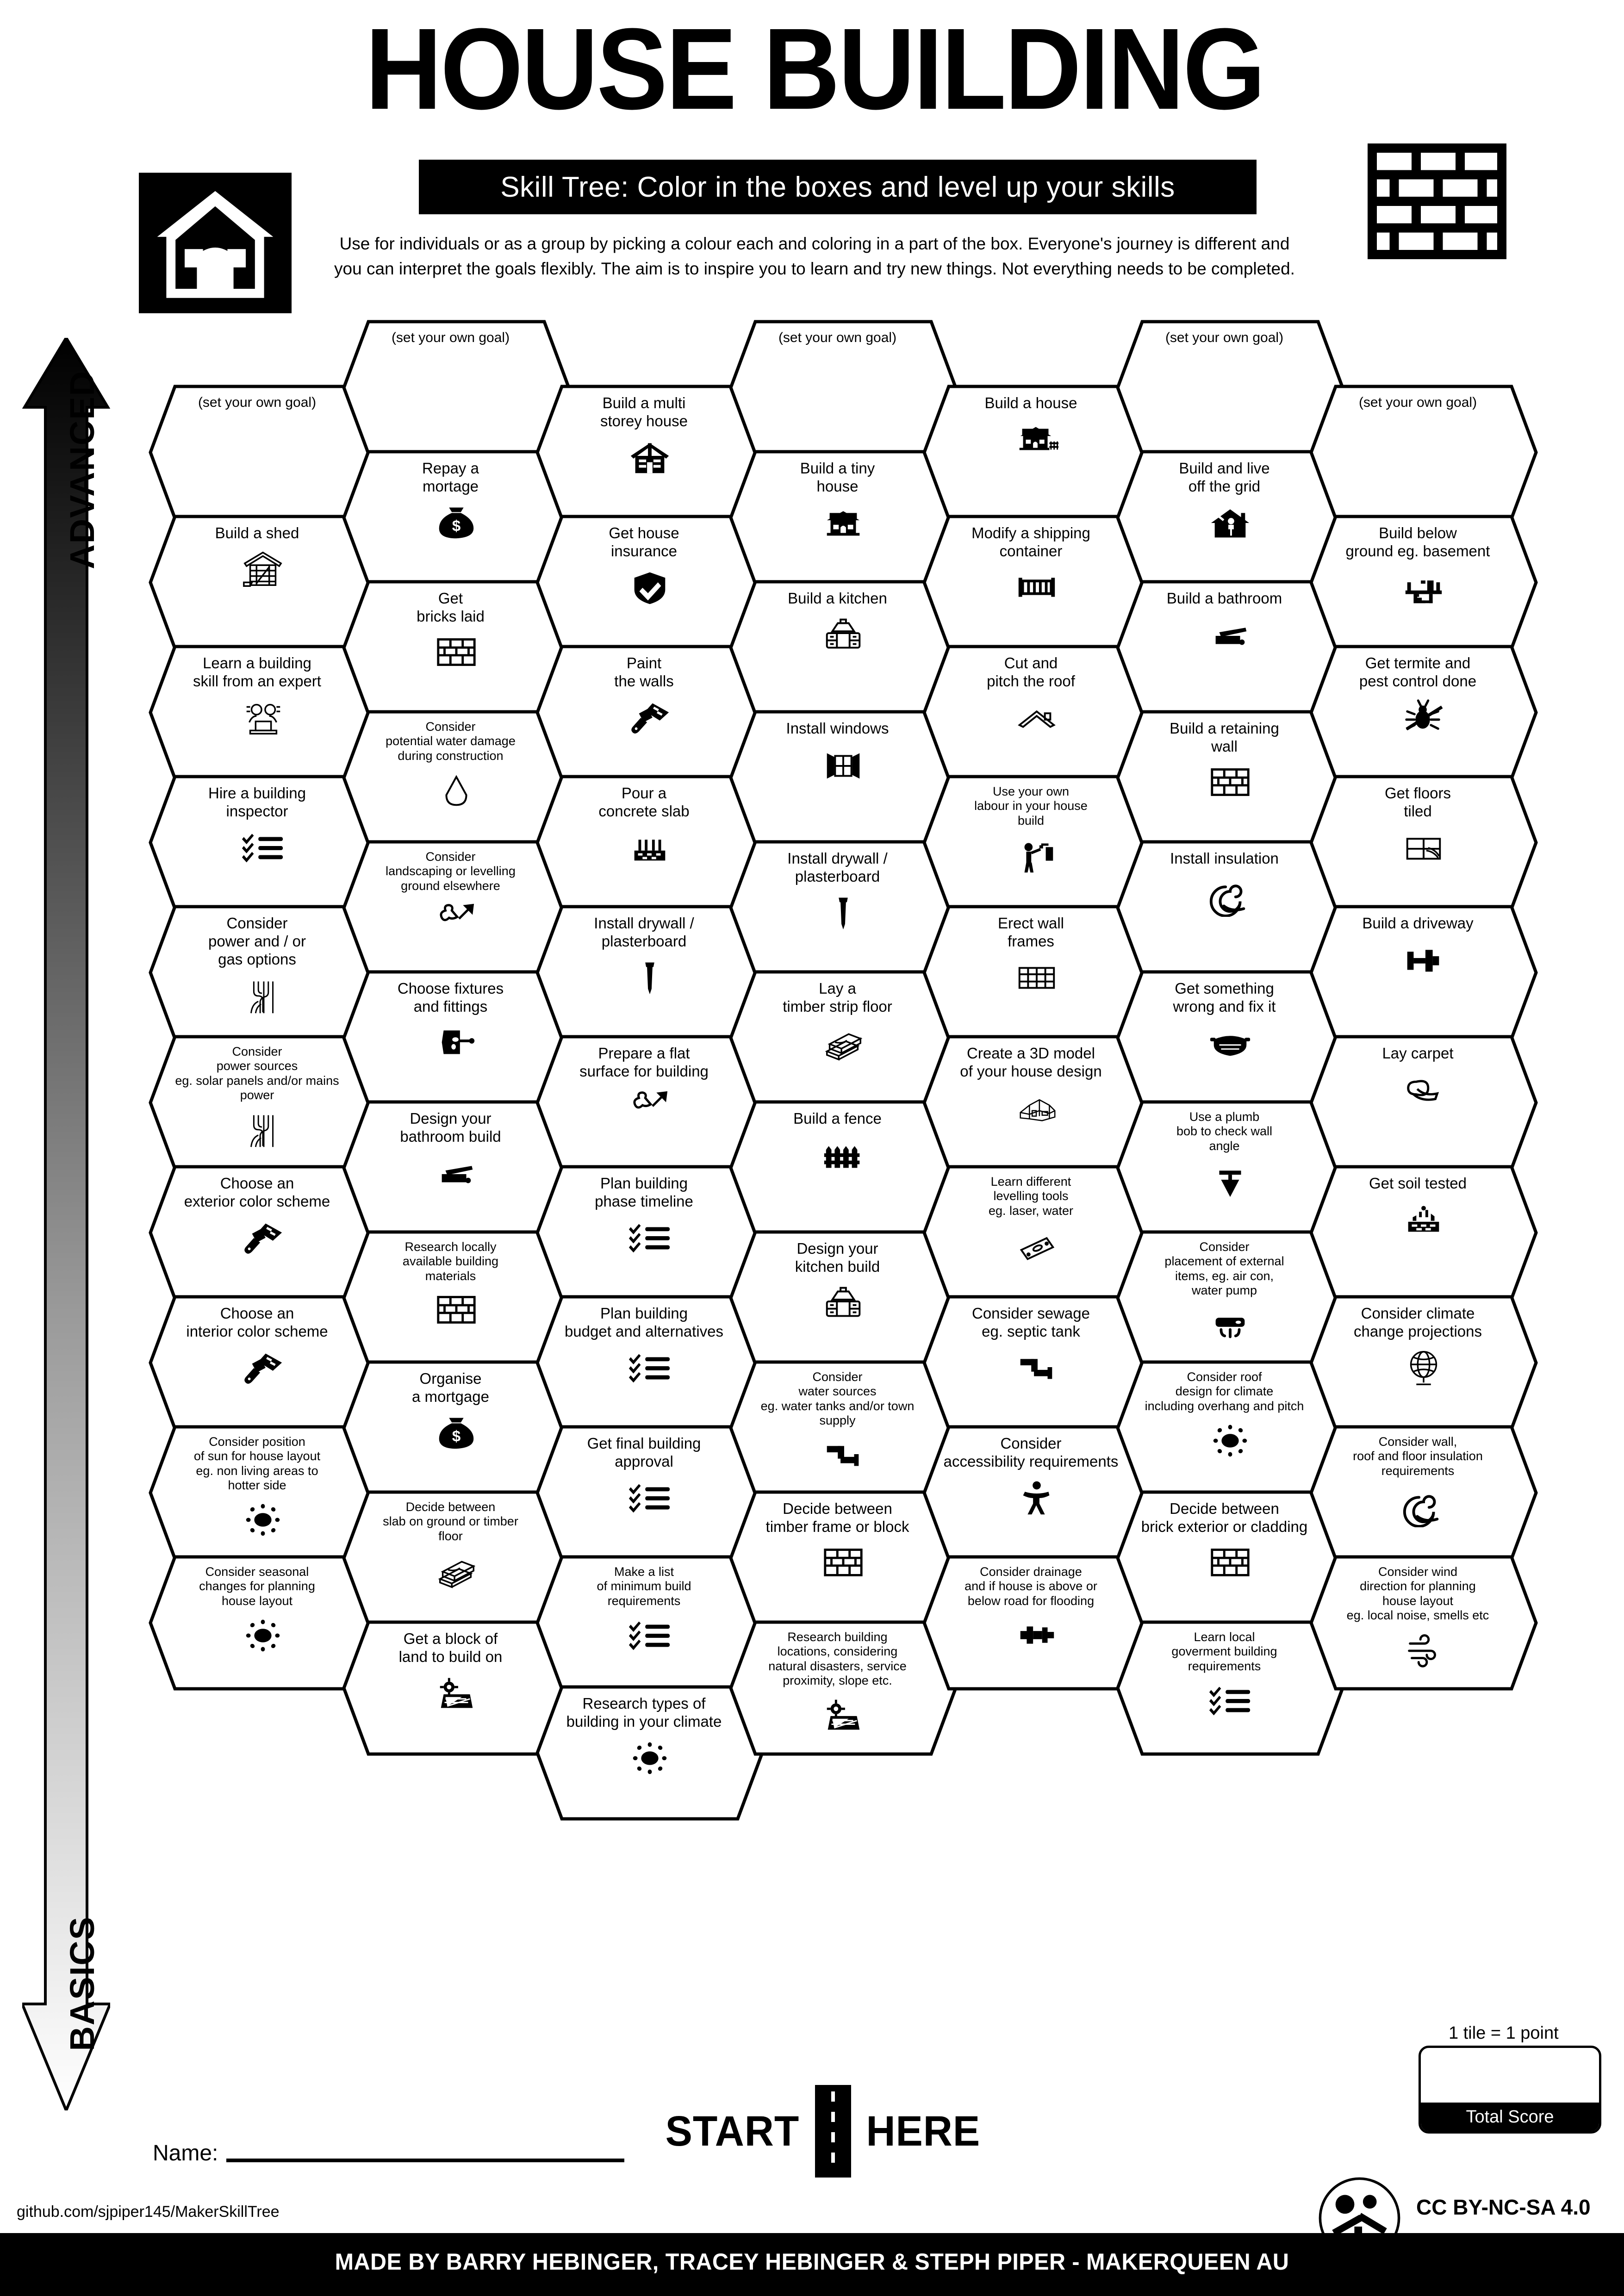  Describe the element at coordinates (1418, 1183) in the screenshot. I see `skill-label: Get soil tested` at that location.